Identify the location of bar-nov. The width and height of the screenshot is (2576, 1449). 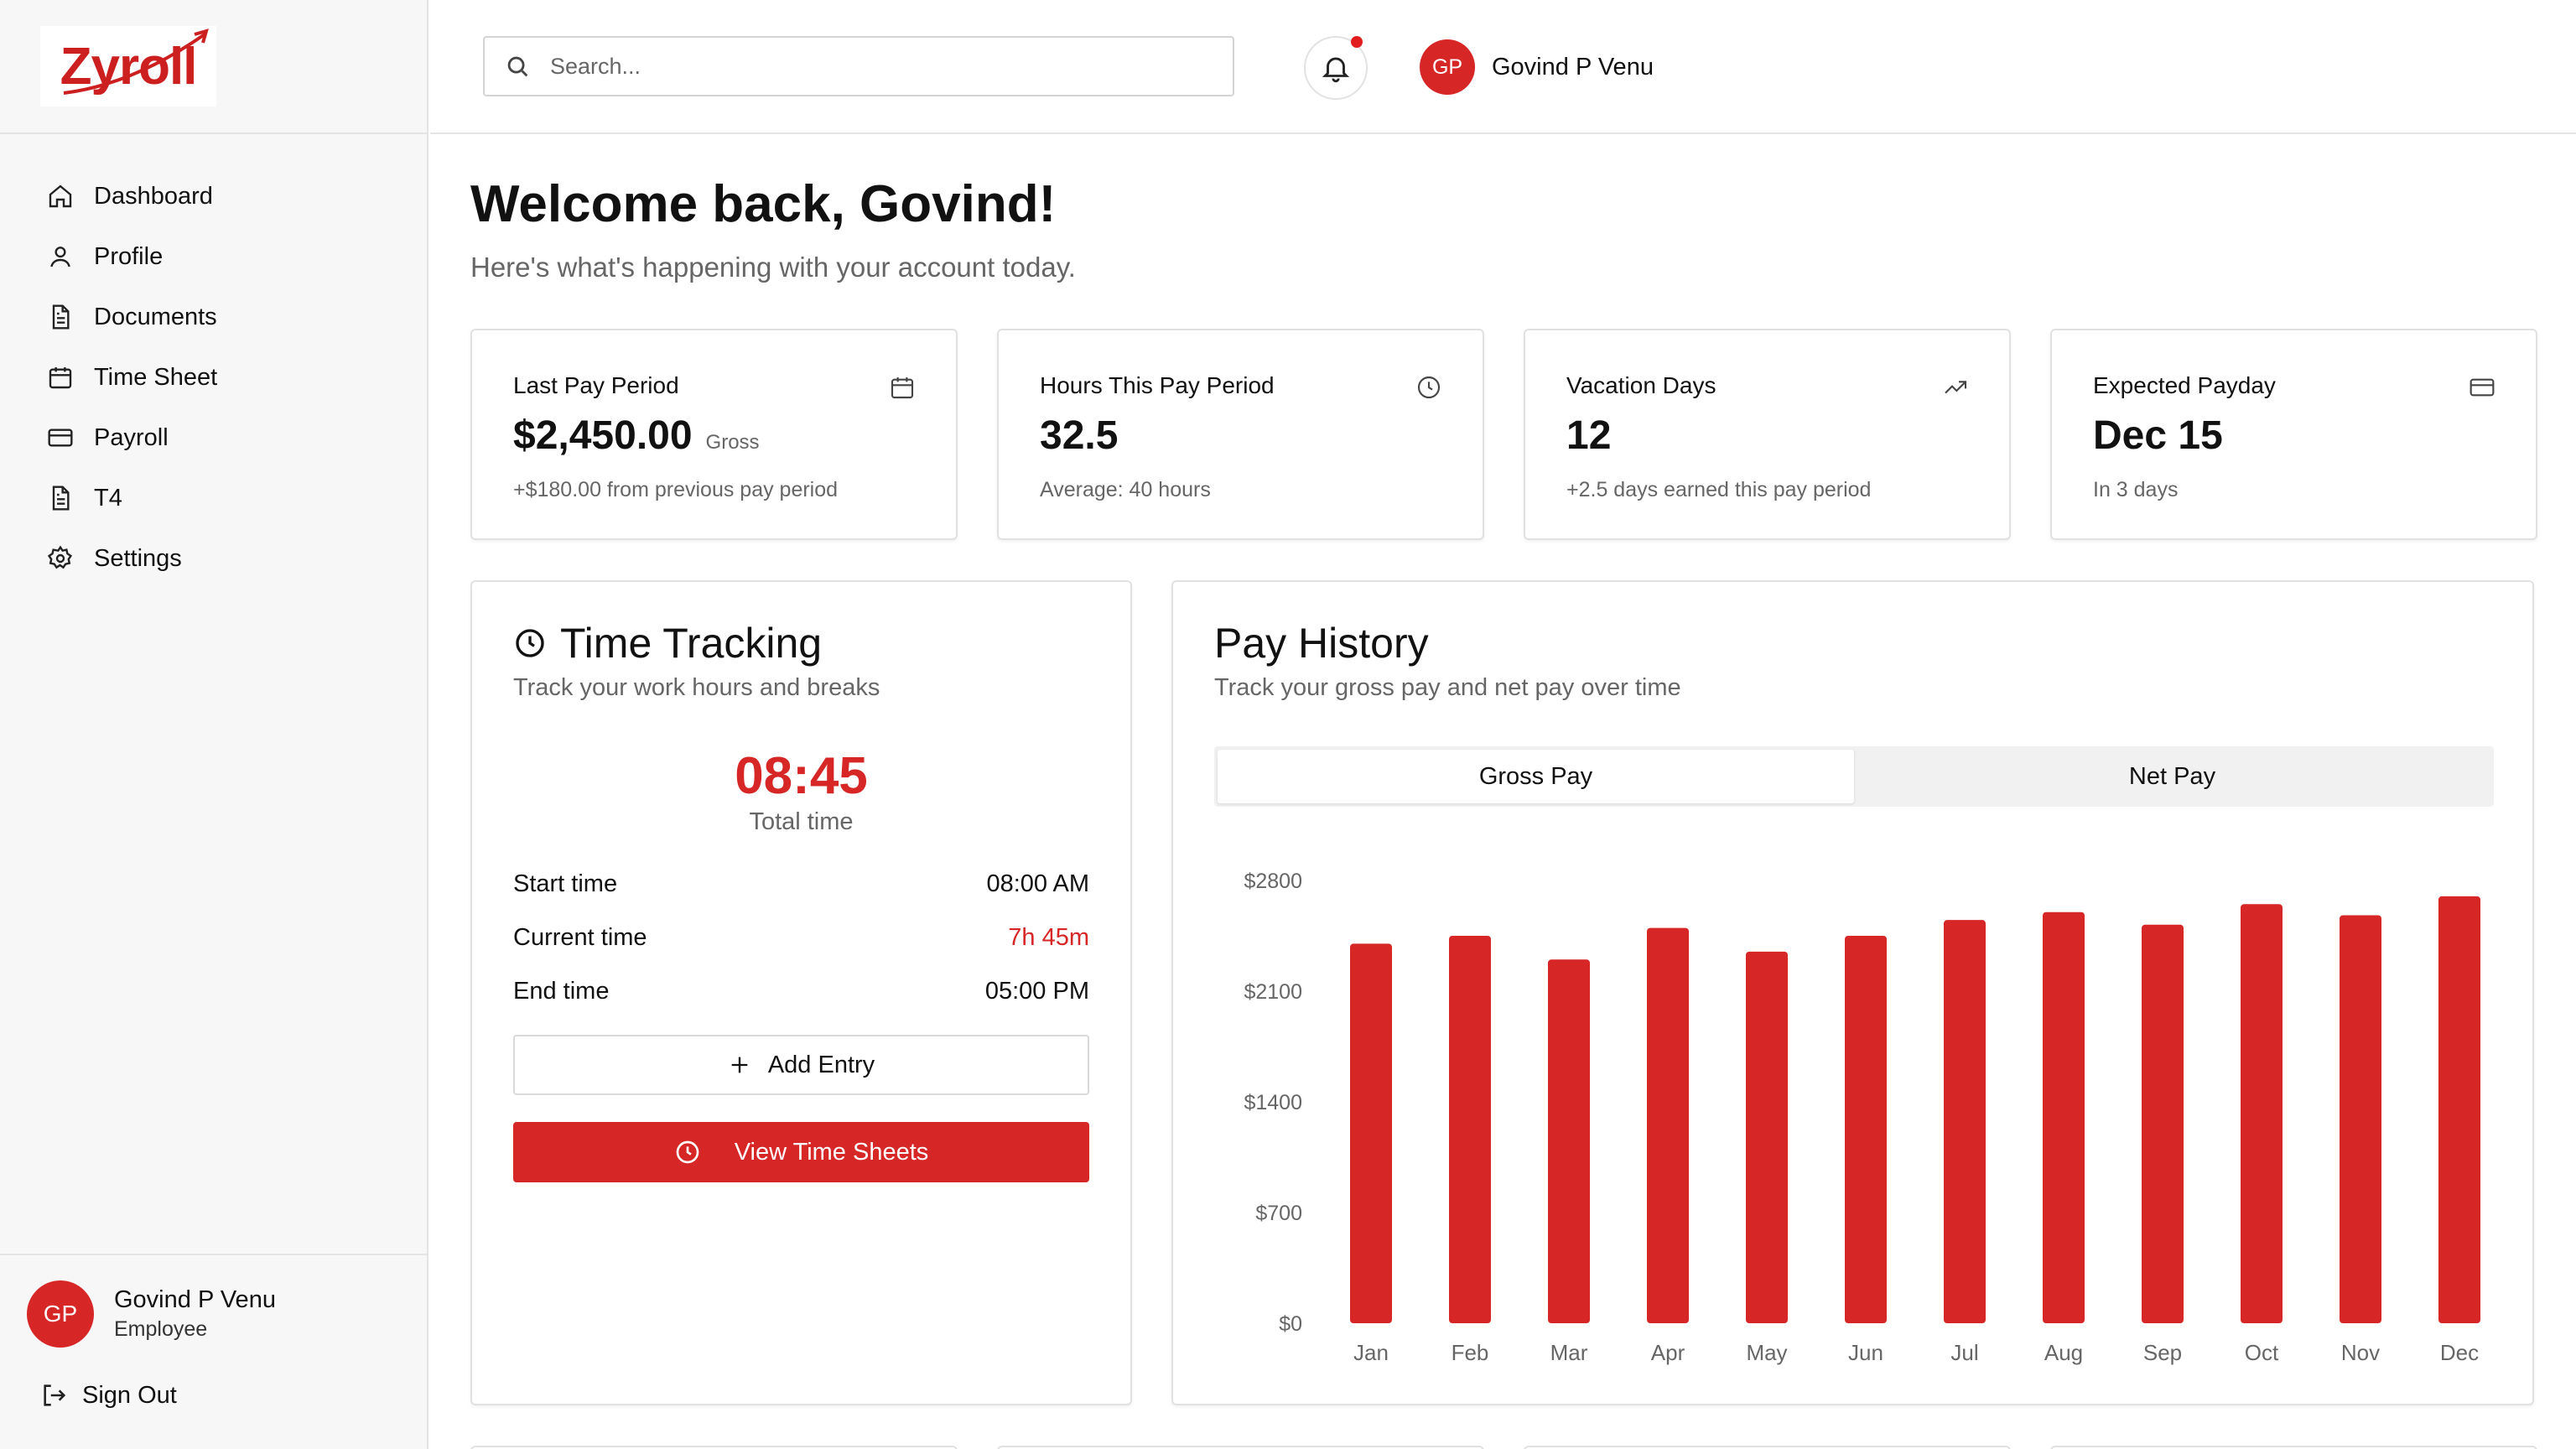
(2360, 1119).